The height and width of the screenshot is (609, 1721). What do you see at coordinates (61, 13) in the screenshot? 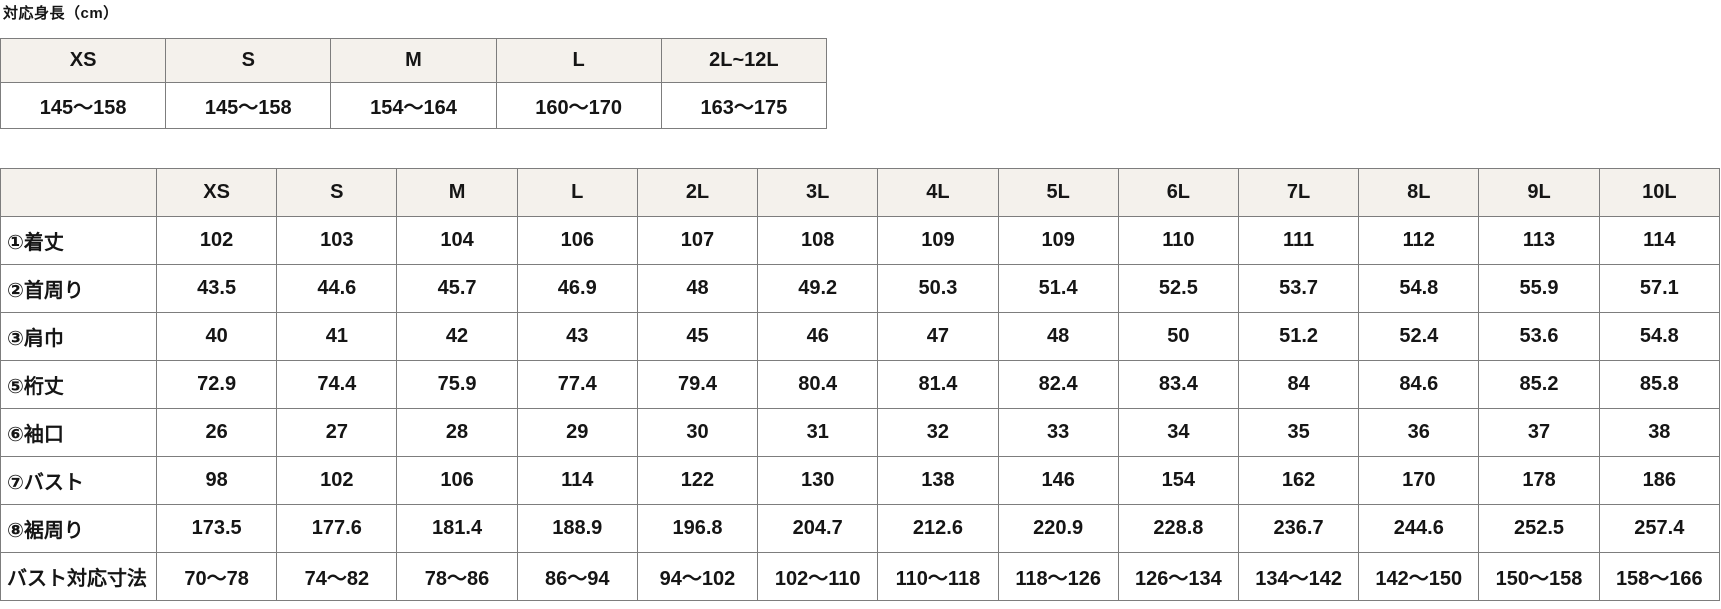
I see `page-title: 対応身長（cm）` at bounding box center [61, 13].